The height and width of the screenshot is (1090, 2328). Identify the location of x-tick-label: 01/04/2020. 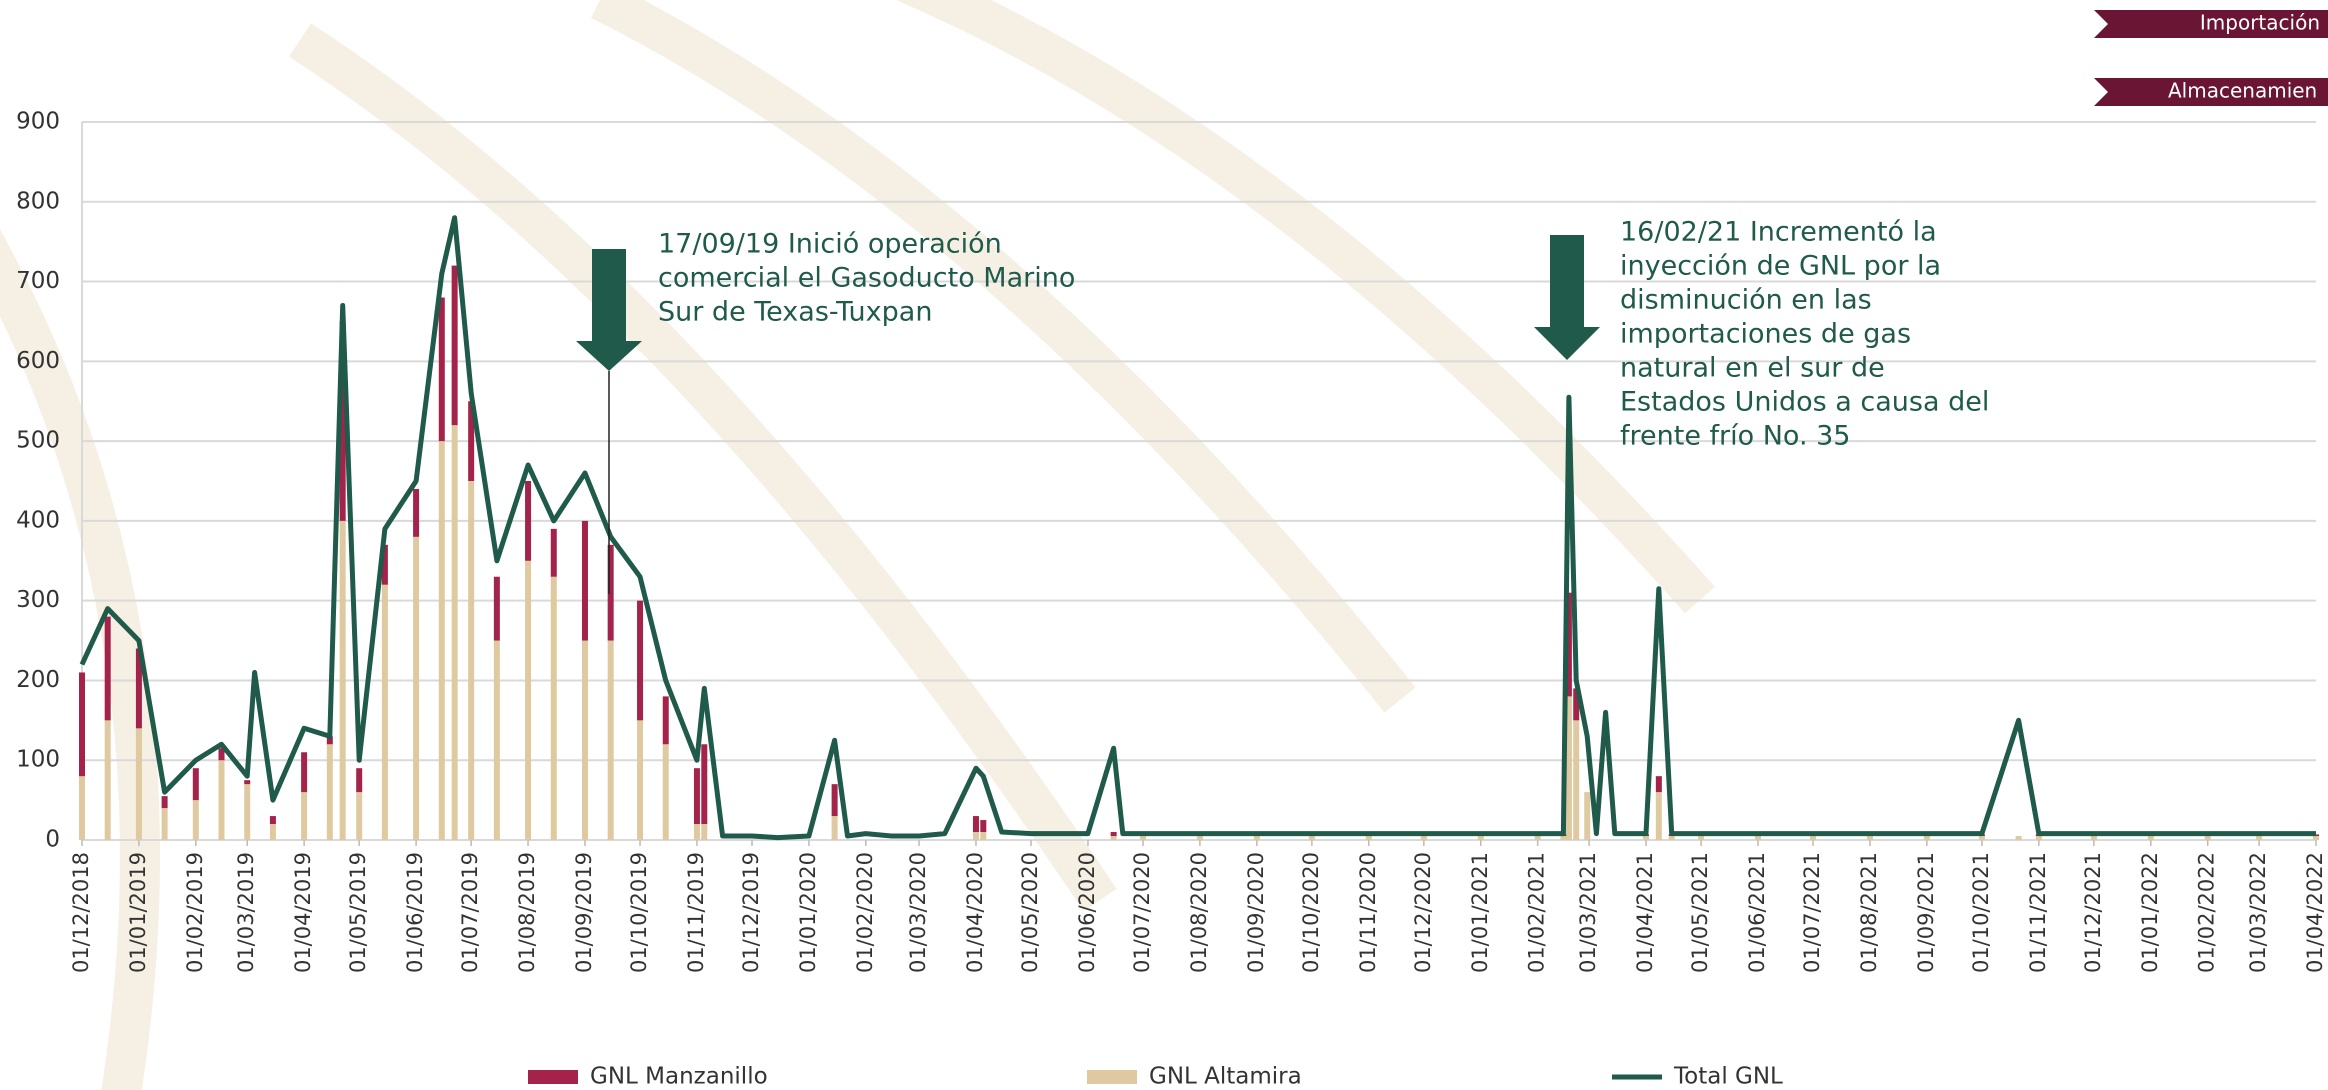
(975, 912).